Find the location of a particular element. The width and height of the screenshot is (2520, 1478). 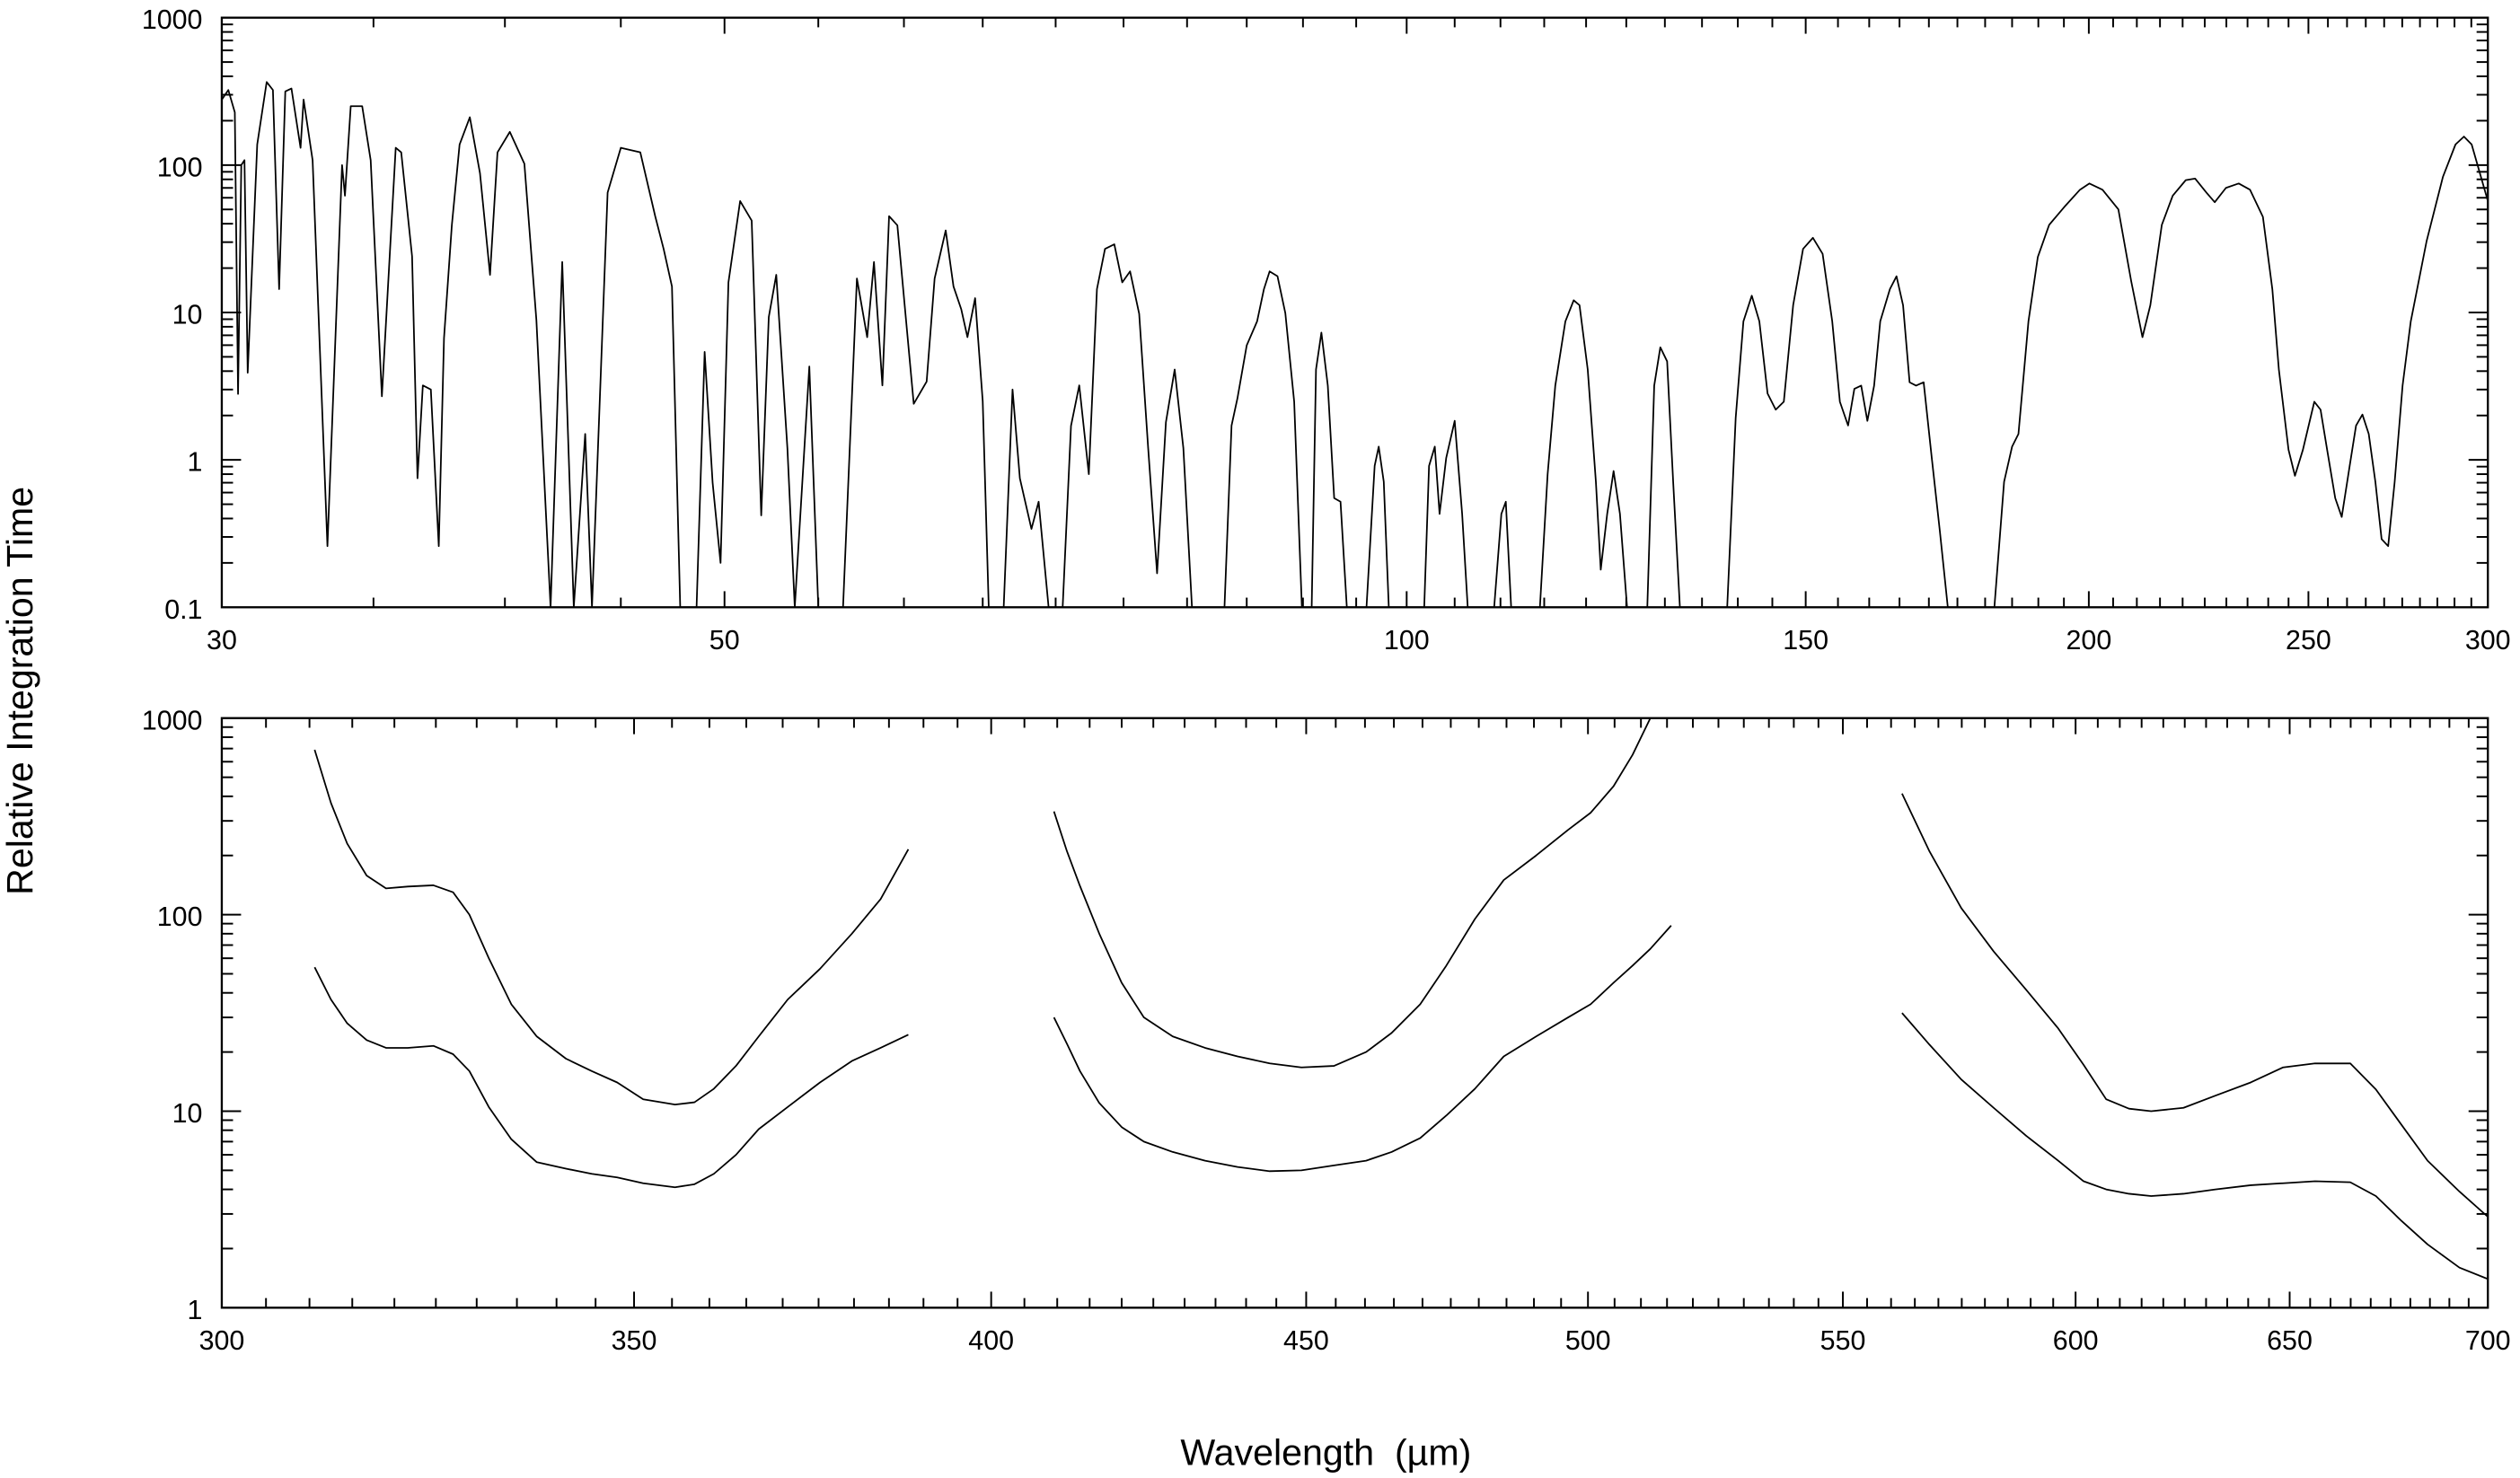

x-tick-label: 450 is located at coordinates (1306, 1340).